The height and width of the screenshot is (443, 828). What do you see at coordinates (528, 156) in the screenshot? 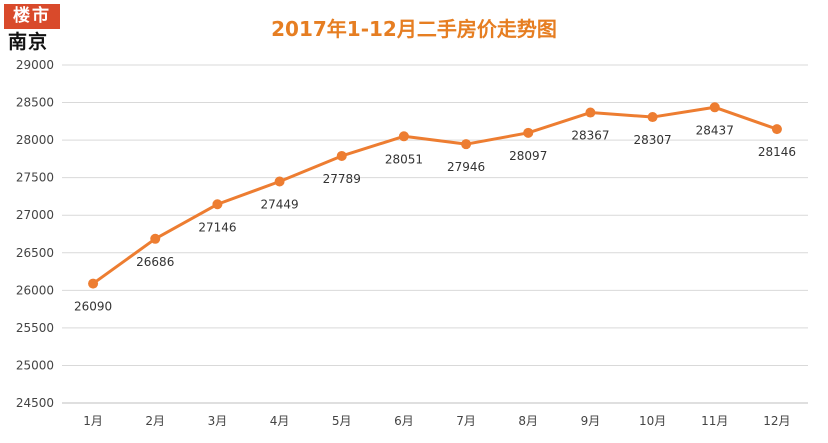
I see `data-label: 28097` at bounding box center [528, 156].